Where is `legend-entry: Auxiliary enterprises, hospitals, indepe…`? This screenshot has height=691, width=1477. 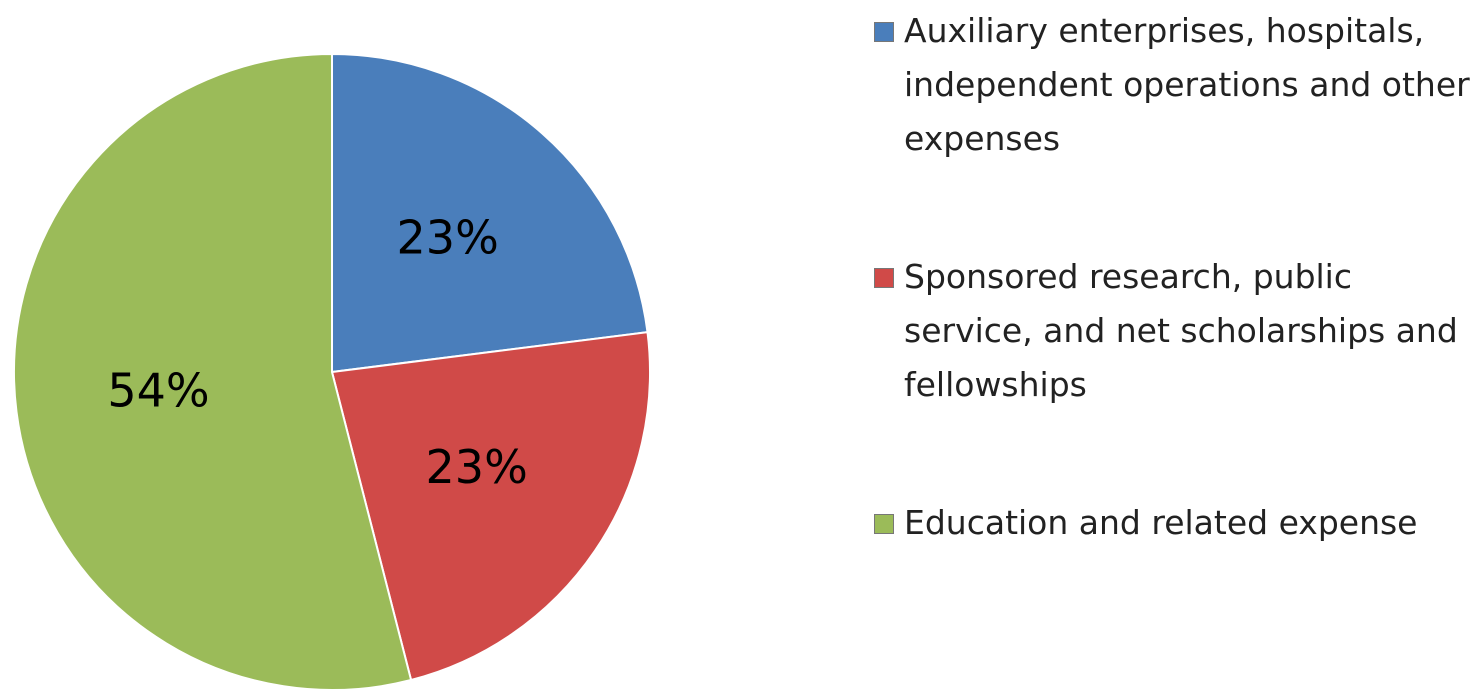 legend-entry: Auxiliary enterprises, hospitals, indepe… is located at coordinates (1172, 85).